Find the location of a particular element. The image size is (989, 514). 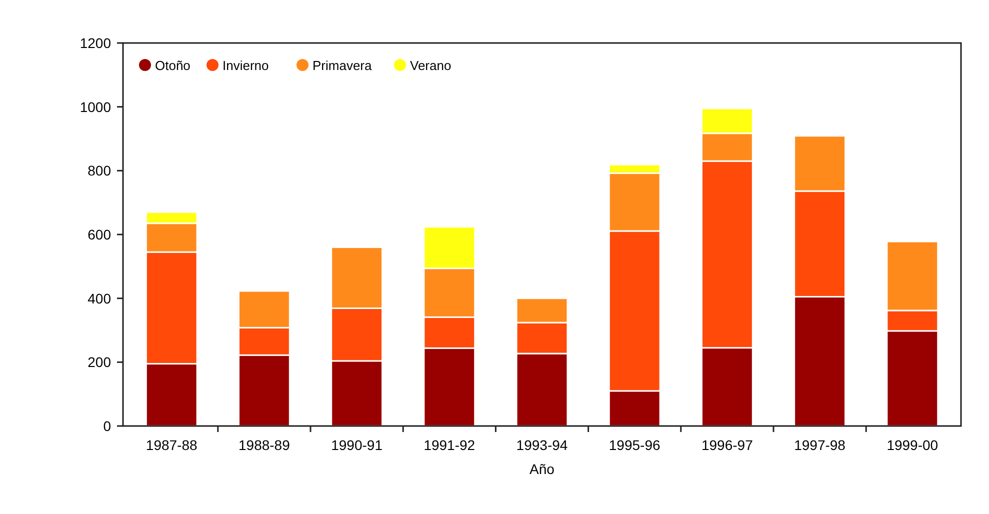

y-tick-label: 1200 is located at coordinates (96, 43).